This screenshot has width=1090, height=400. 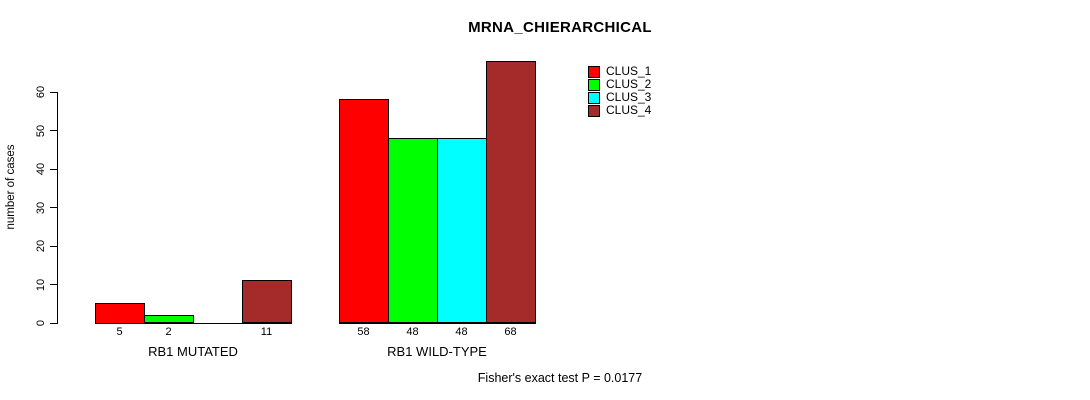 I want to click on y-axis-label: number of cases, so click(x=11, y=187).